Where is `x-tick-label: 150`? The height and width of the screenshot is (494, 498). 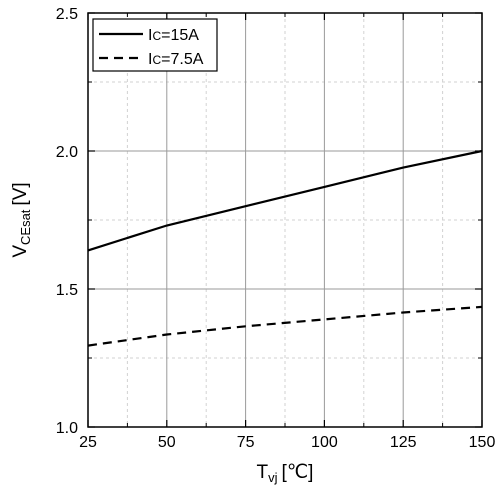
x-tick-label: 150 is located at coordinates (482, 442).